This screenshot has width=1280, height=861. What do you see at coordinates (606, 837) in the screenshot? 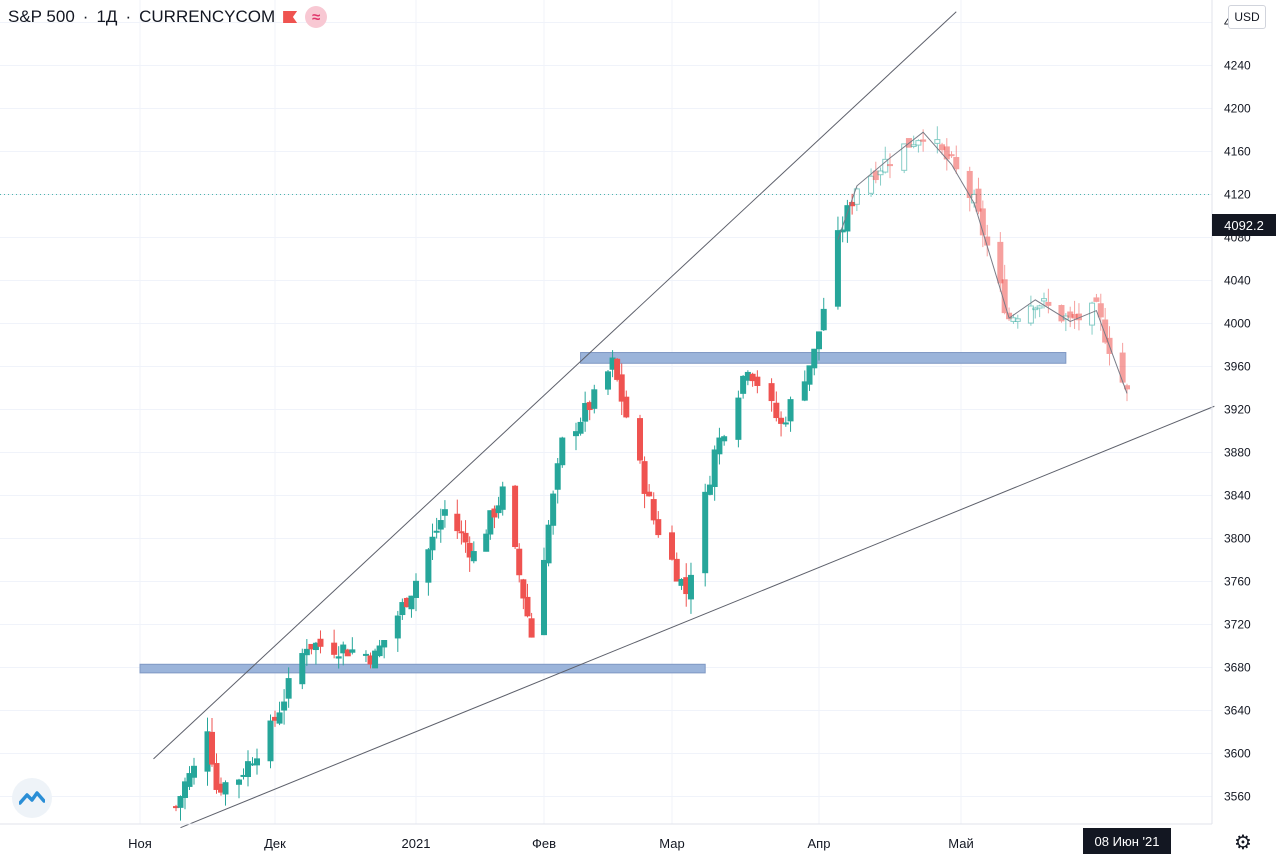
I see `time-axis: Ноя Дек 2021 Фев Мар Апр Май` at bounding box center [606, 837].